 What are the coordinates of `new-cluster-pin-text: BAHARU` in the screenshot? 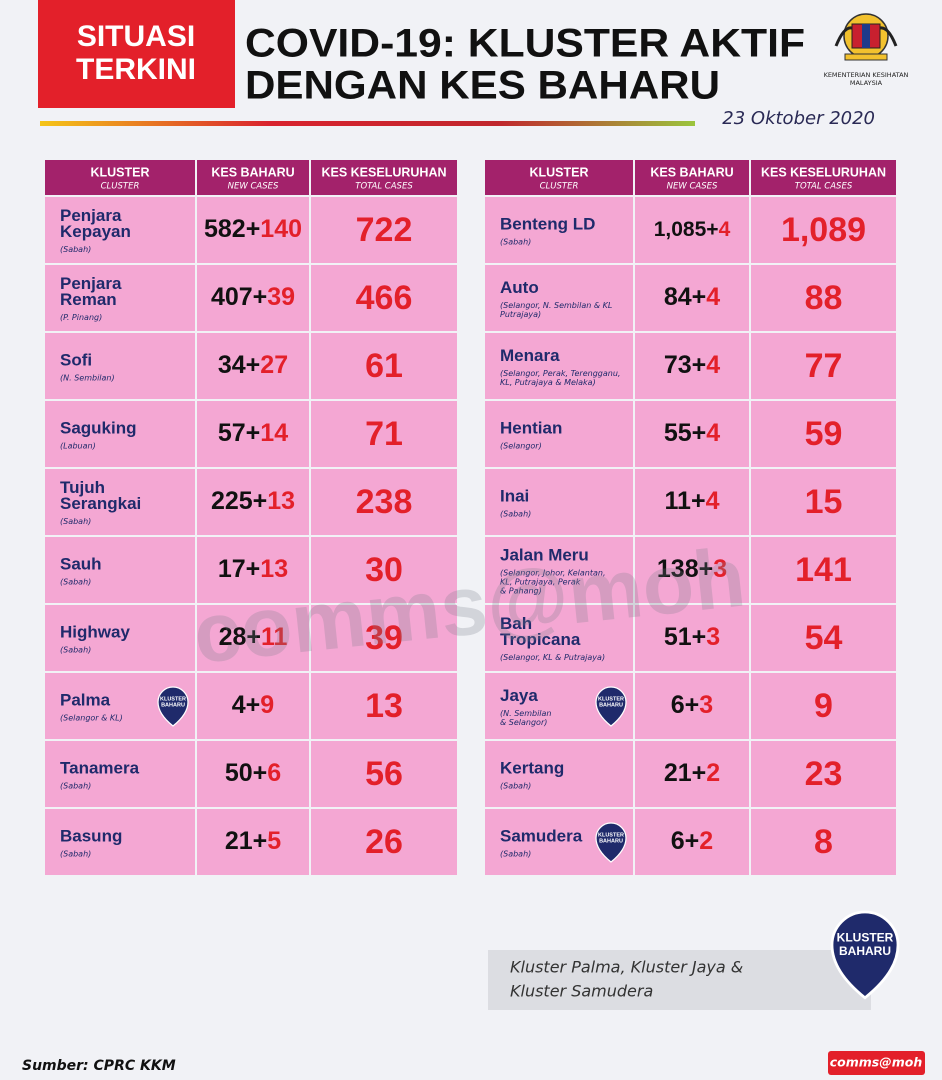 It's located at (611, 705).